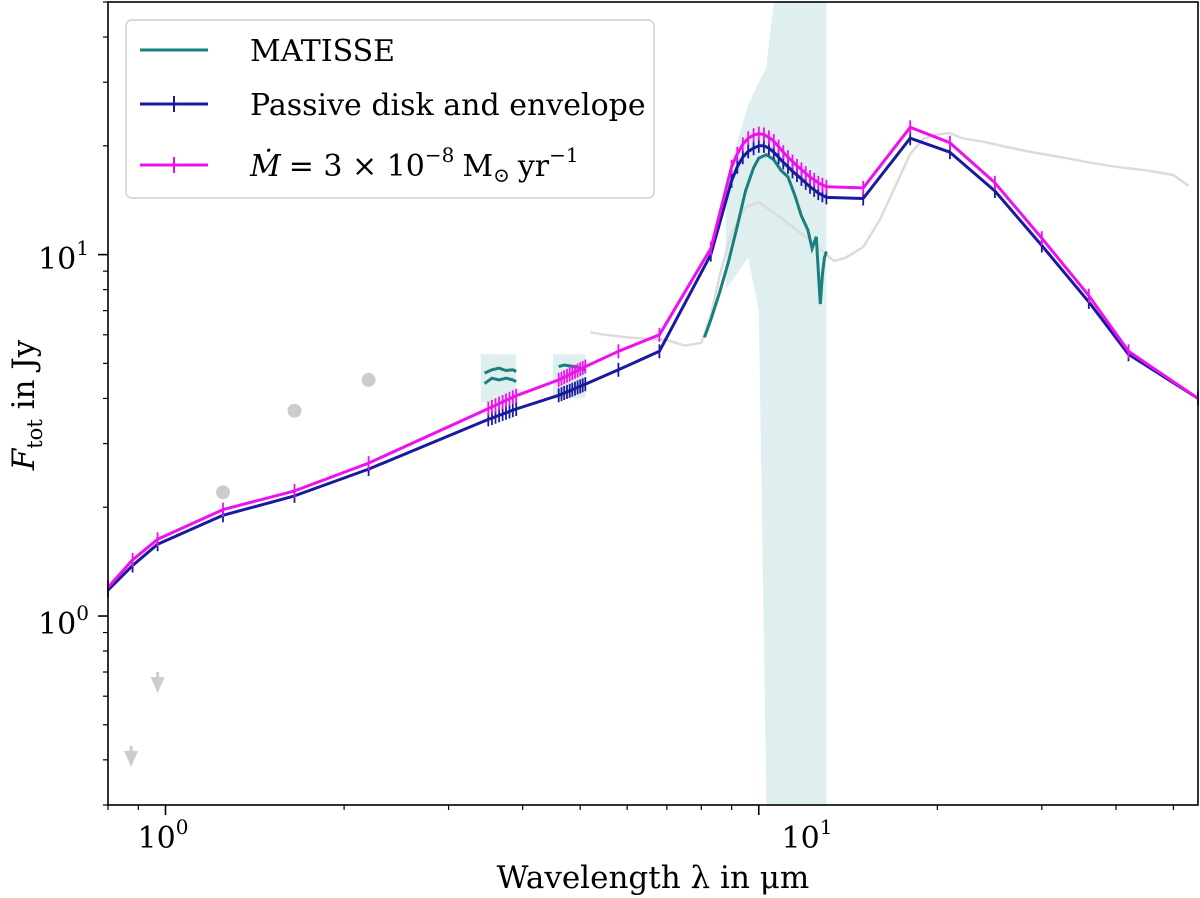 Image resolution: width=1200 pixels, height=898 pixels. What do you see at coordinates (448, 105) in the screenshot?
I see `legend-label-passive: Passive disk and envelope` at bounding box center [448, 105].